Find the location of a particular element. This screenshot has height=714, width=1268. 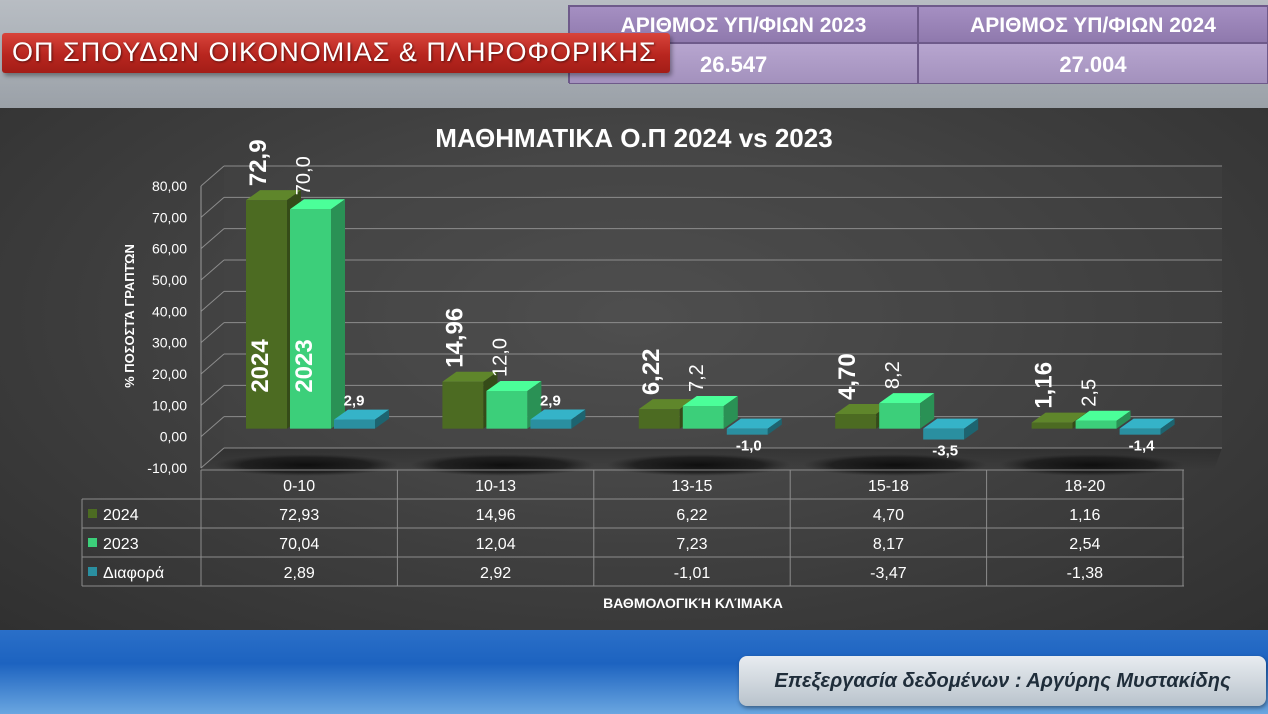

legend-entry: Διαφορά is located at coordinates (133, 573).